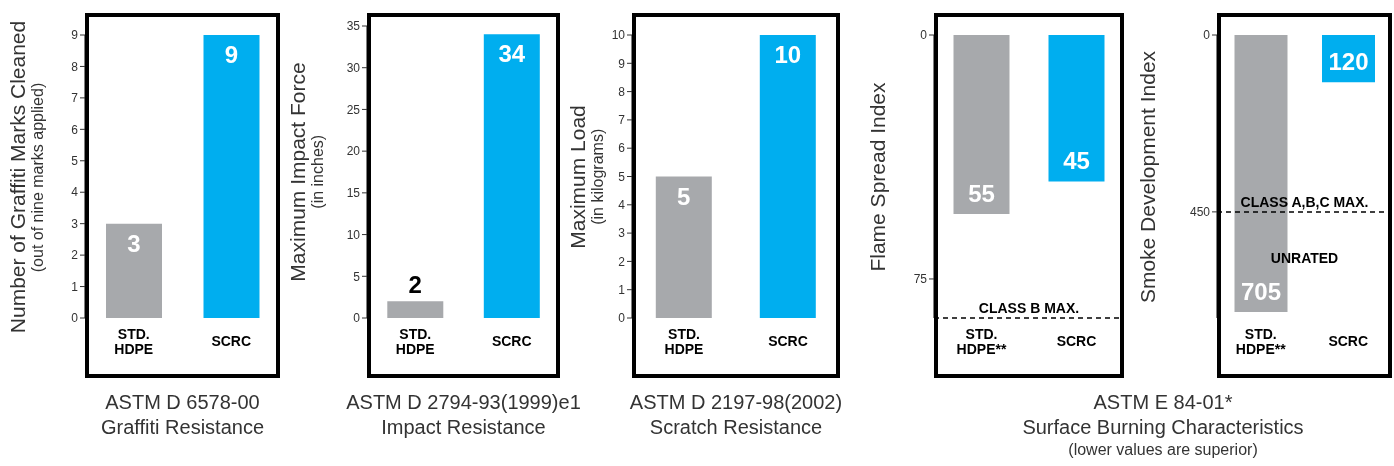 This screenshot has height=466, width=1394. What do you see at coordinates (1163, 450) in the screenshot?
I see `text: (lower values are superior)` at bounding box center [1163, 450].